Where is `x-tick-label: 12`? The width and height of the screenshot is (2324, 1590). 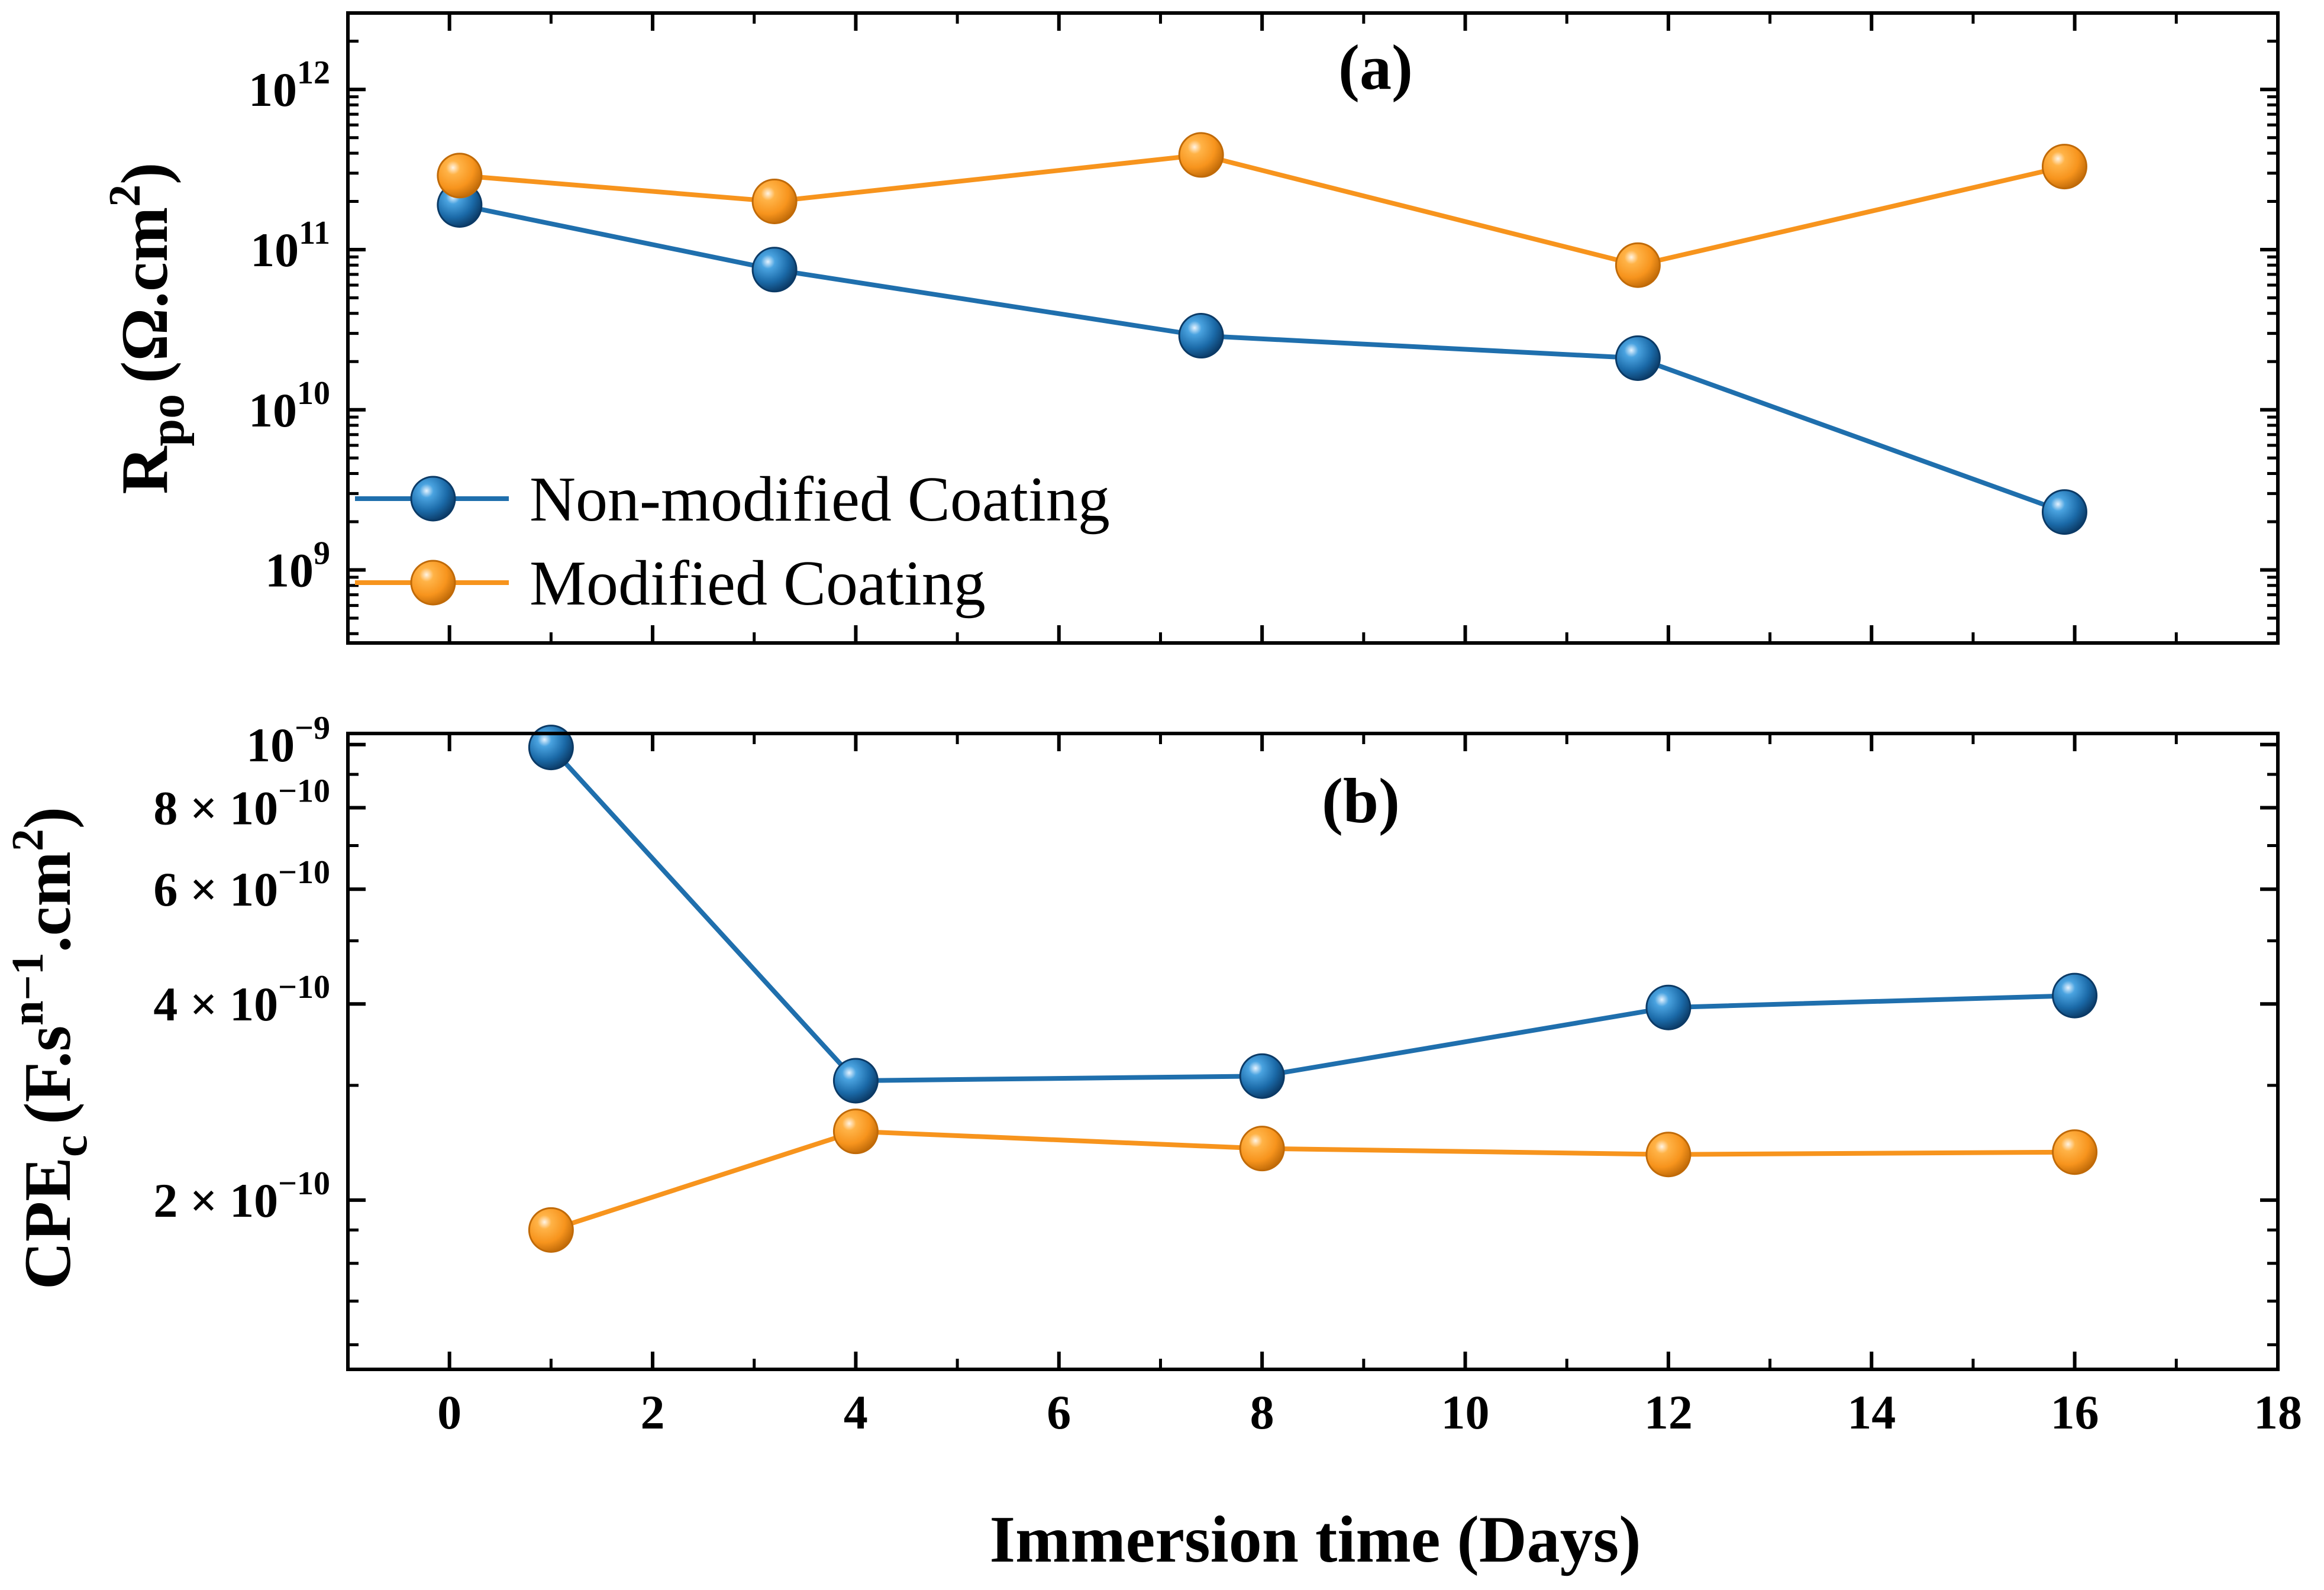
x-tick-label: 12 is located at coordinates (1669, 1412).